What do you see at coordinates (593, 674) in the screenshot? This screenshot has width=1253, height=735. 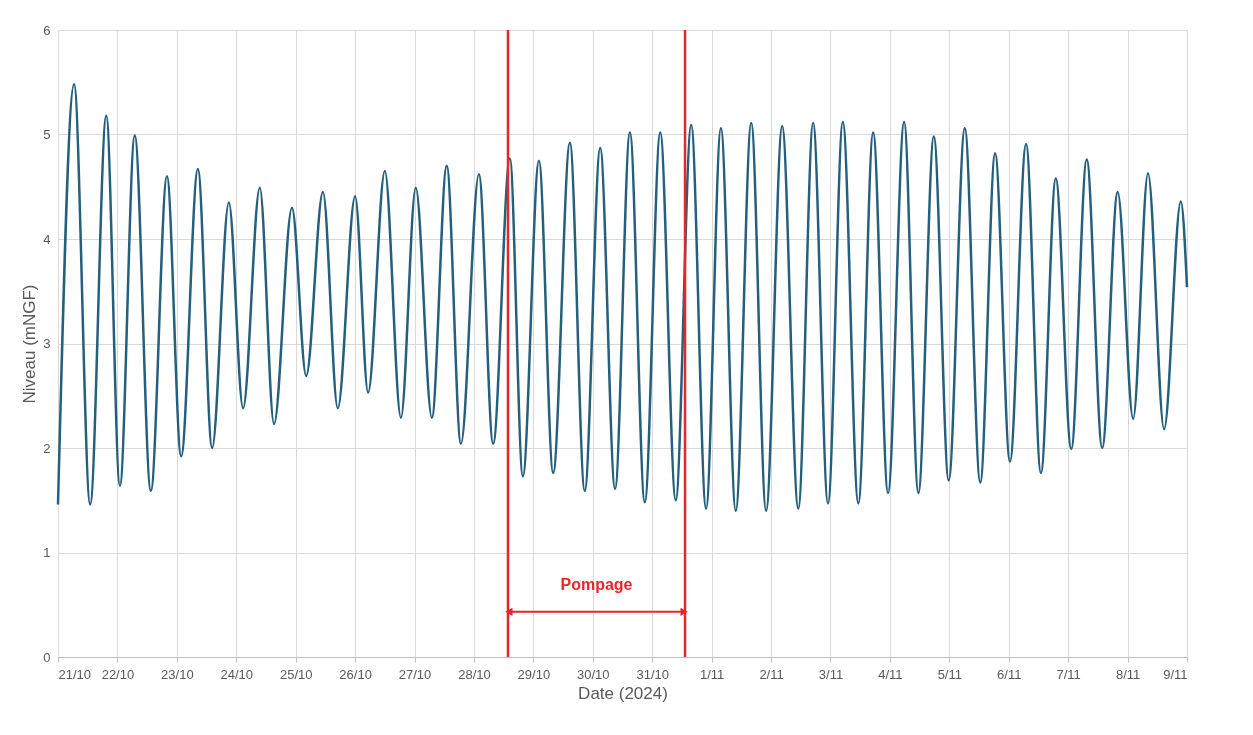 I see `x-tick-label: 30/10` at bounding box center [593, 674].